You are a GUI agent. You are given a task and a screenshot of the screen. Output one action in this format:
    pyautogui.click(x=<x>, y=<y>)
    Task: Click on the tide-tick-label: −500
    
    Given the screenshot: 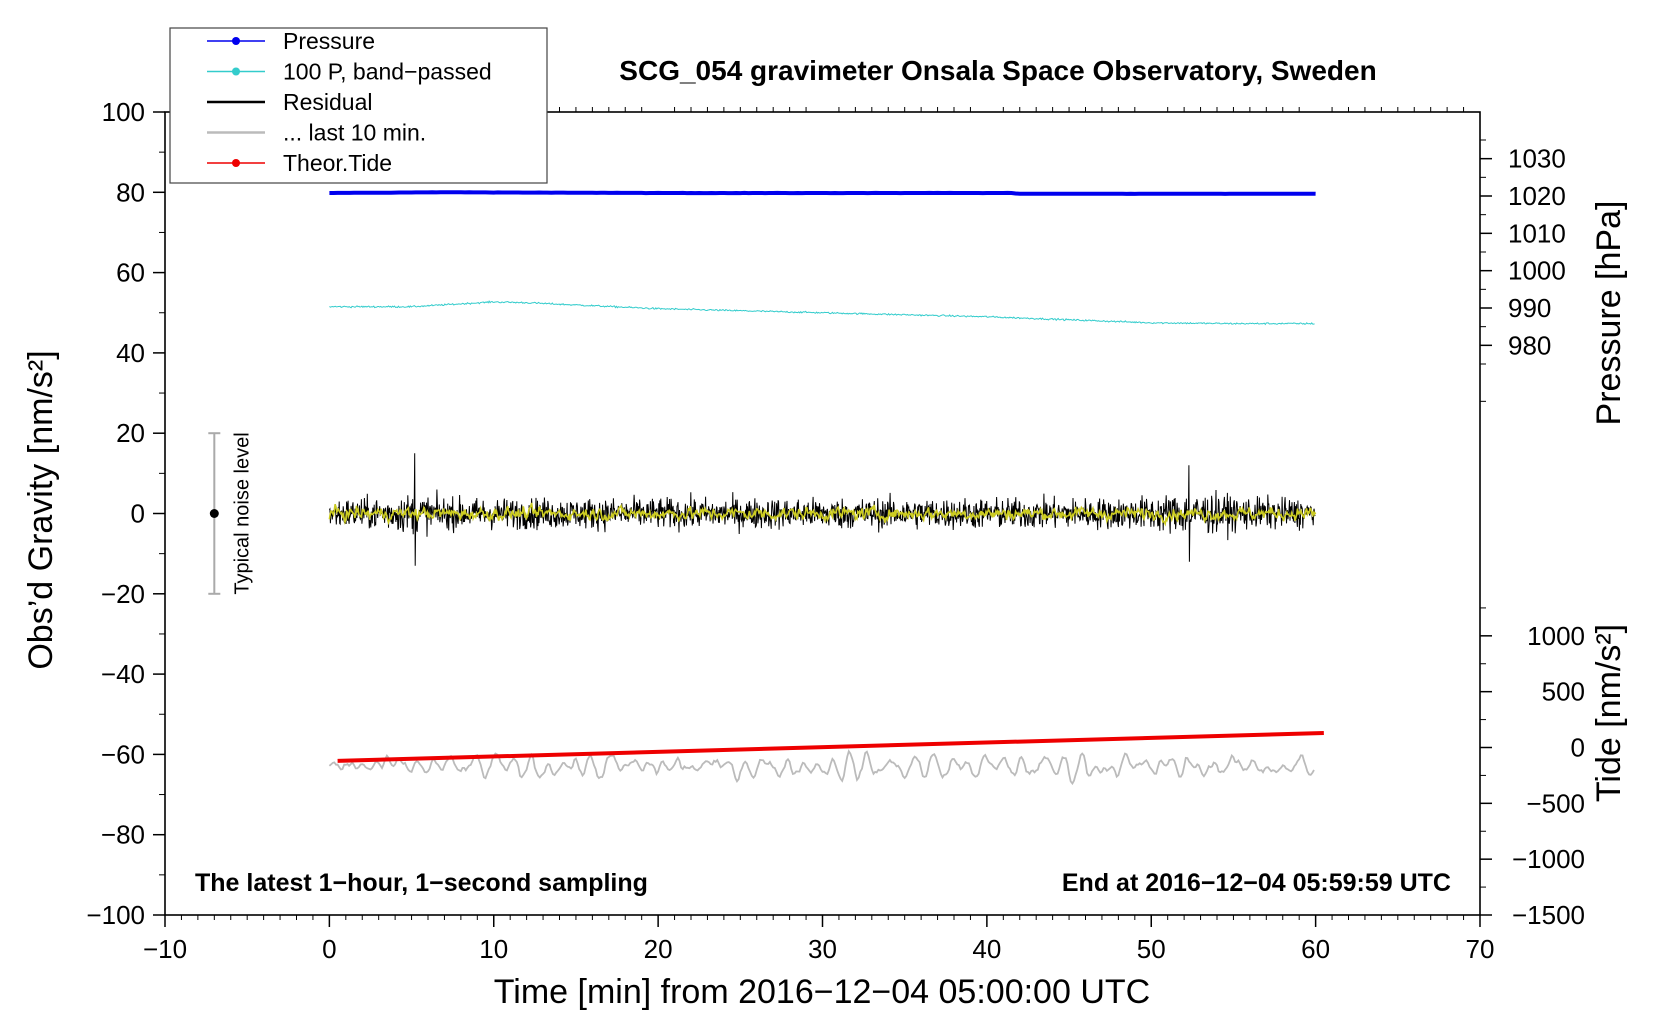 What is the action you would take?
    pyautogui.click(x=1555, y=803)
    